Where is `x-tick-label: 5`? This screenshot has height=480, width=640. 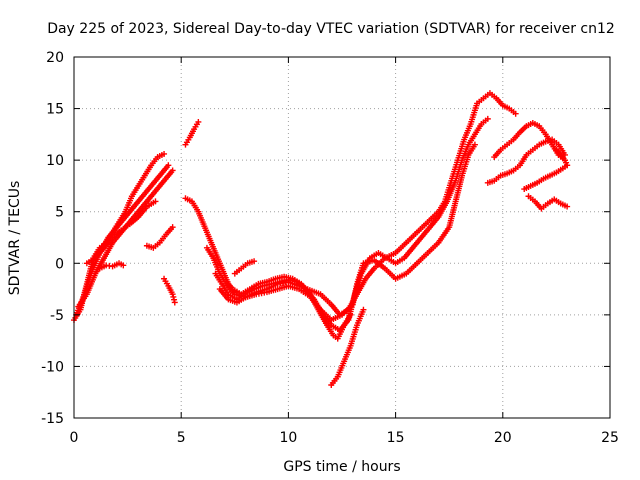
x-tick-label: 5 is located at coordinates (181, 438).